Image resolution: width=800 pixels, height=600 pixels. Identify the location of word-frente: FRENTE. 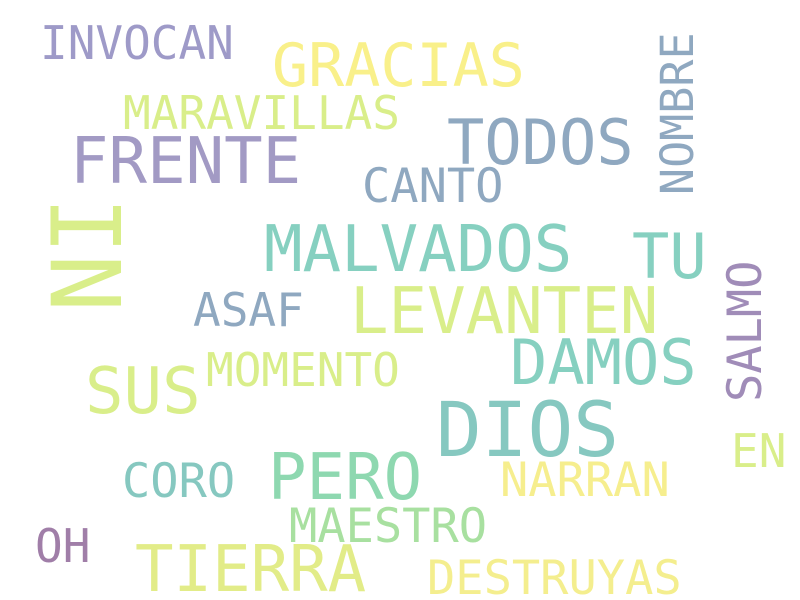
(186, 162).